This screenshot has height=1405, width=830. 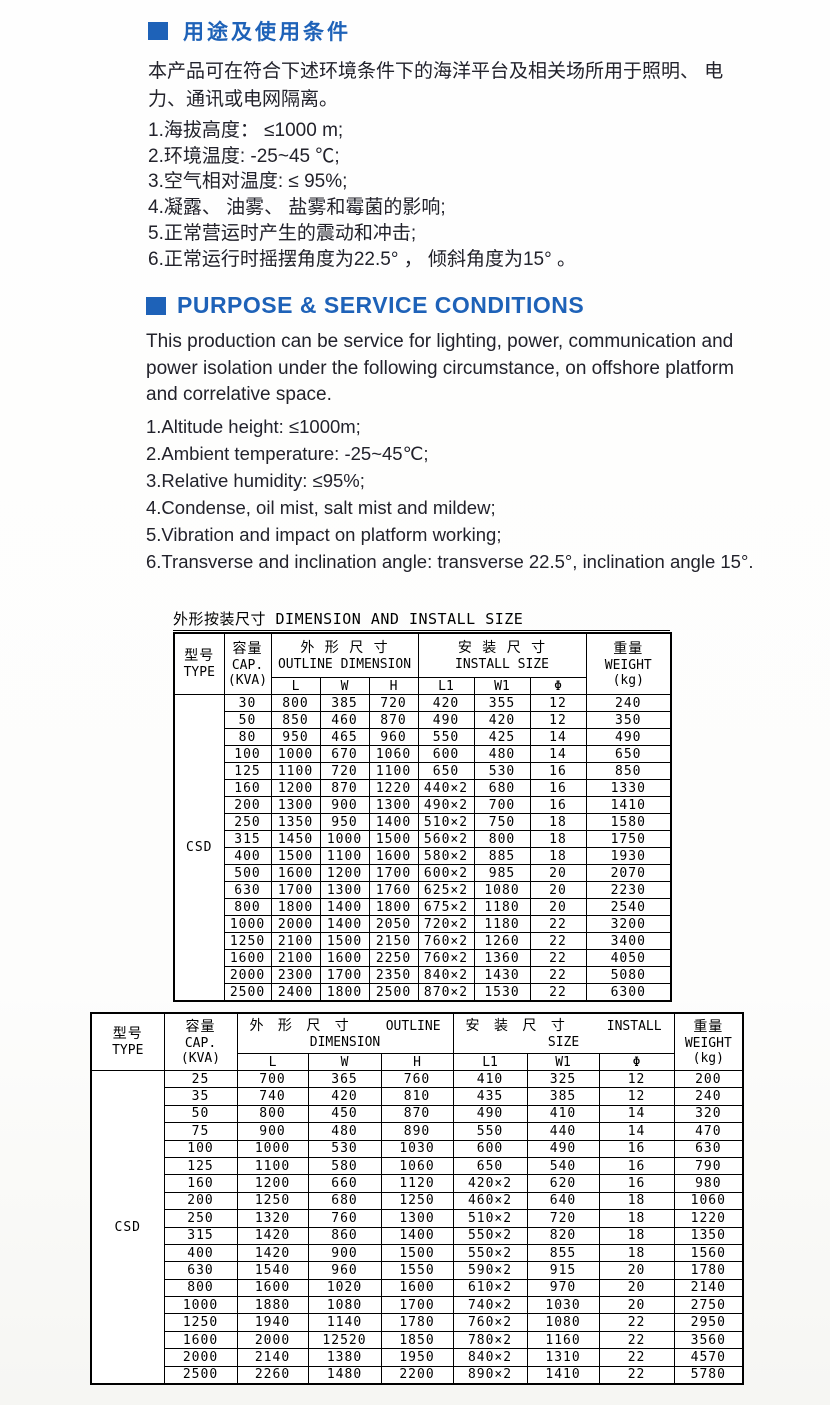 I want to click on data-cell: 700, so click(x=272, y=1079).